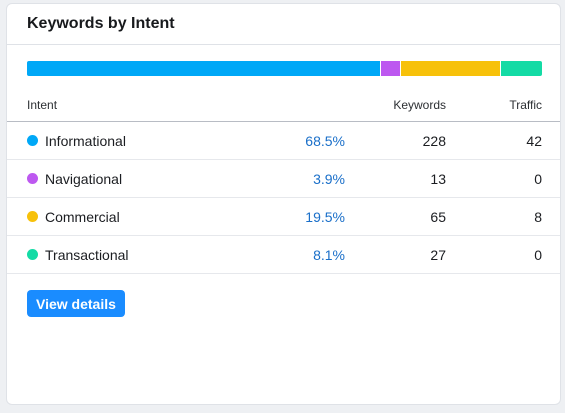 The width and height of the screenshot is (565, 413). I want to click on table-row: Commercial 19.5% 65 8, so click(283, 217).